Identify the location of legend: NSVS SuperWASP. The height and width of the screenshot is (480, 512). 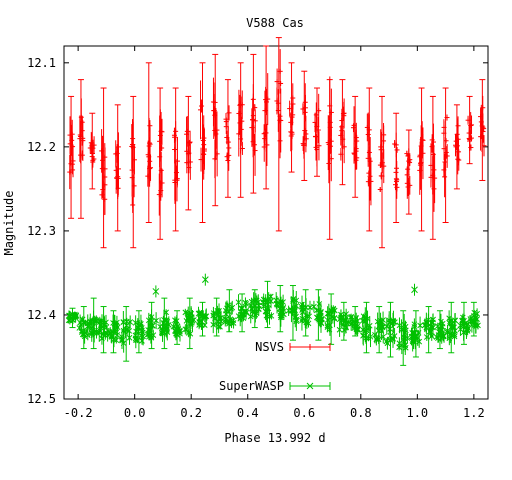
(275, 366).